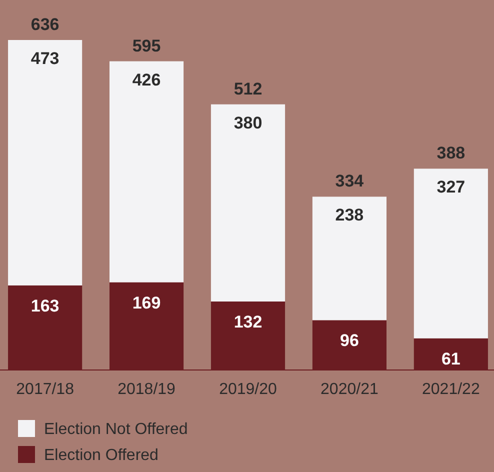 The image size is (494, 472). Describe the element at coordinates (349, 389) in the screenshot. I see `x-tick-label: 2020/21` at that location.